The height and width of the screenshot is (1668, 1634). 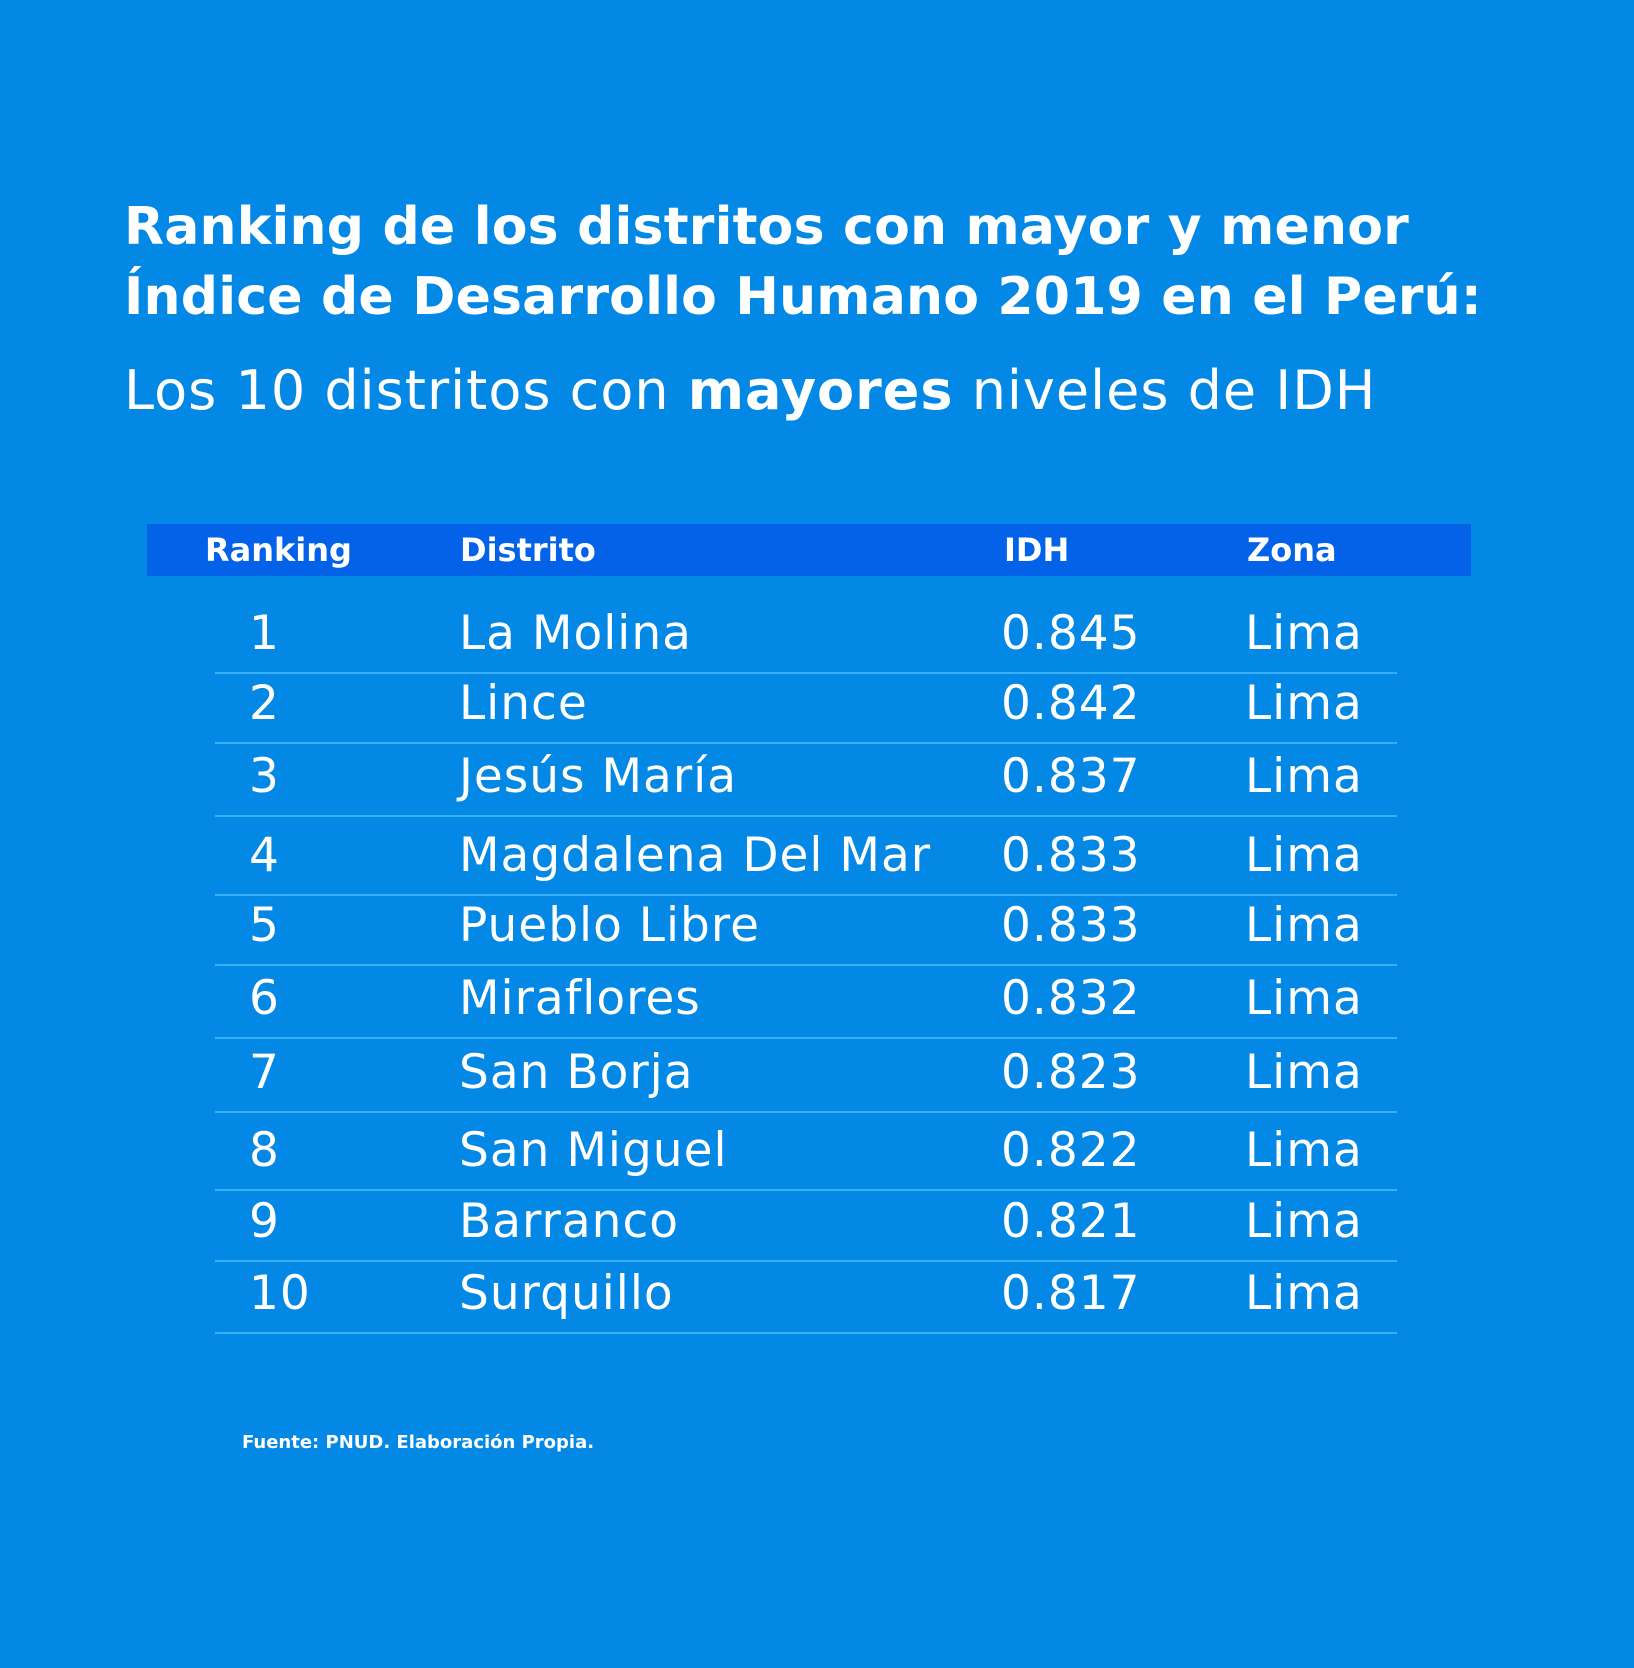 What do you see at coordinates (695, 855) in the screenshot?
I see `distrito-cell: Magdalena Del Mar` at bounding box center [695, 855].